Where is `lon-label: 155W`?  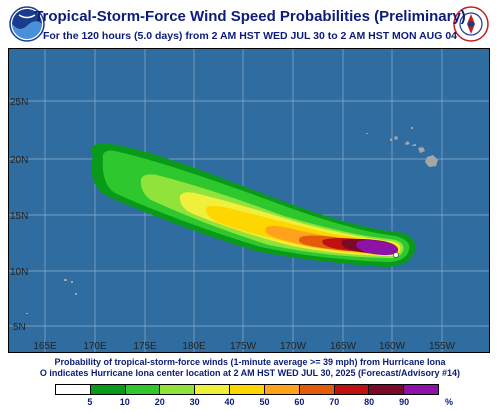
lon-label: 155W is located at coordinates (442, 346).